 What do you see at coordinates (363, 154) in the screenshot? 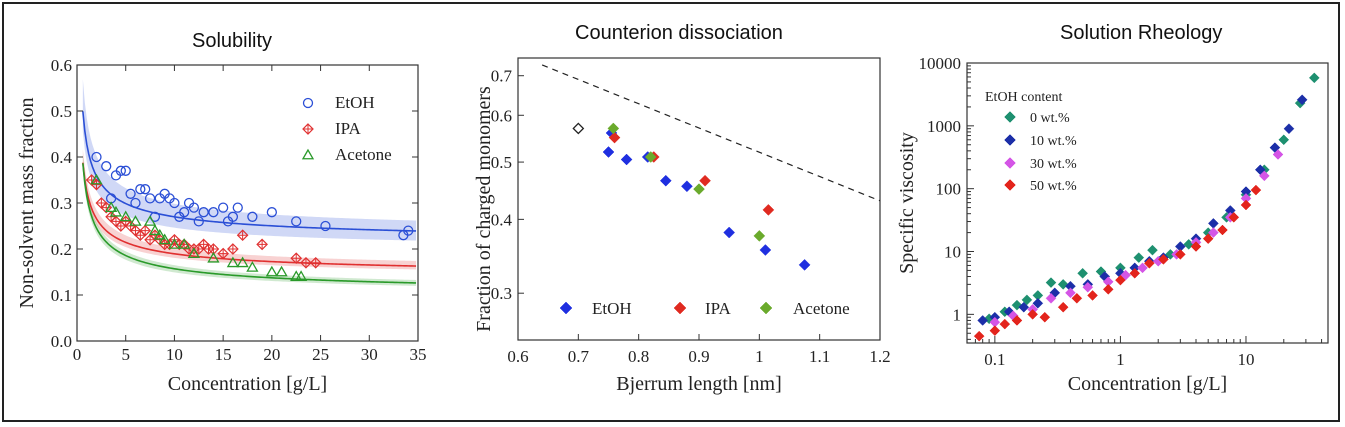
I see `solubility-legend-label: Acetone` at bounding box center [363, 154].